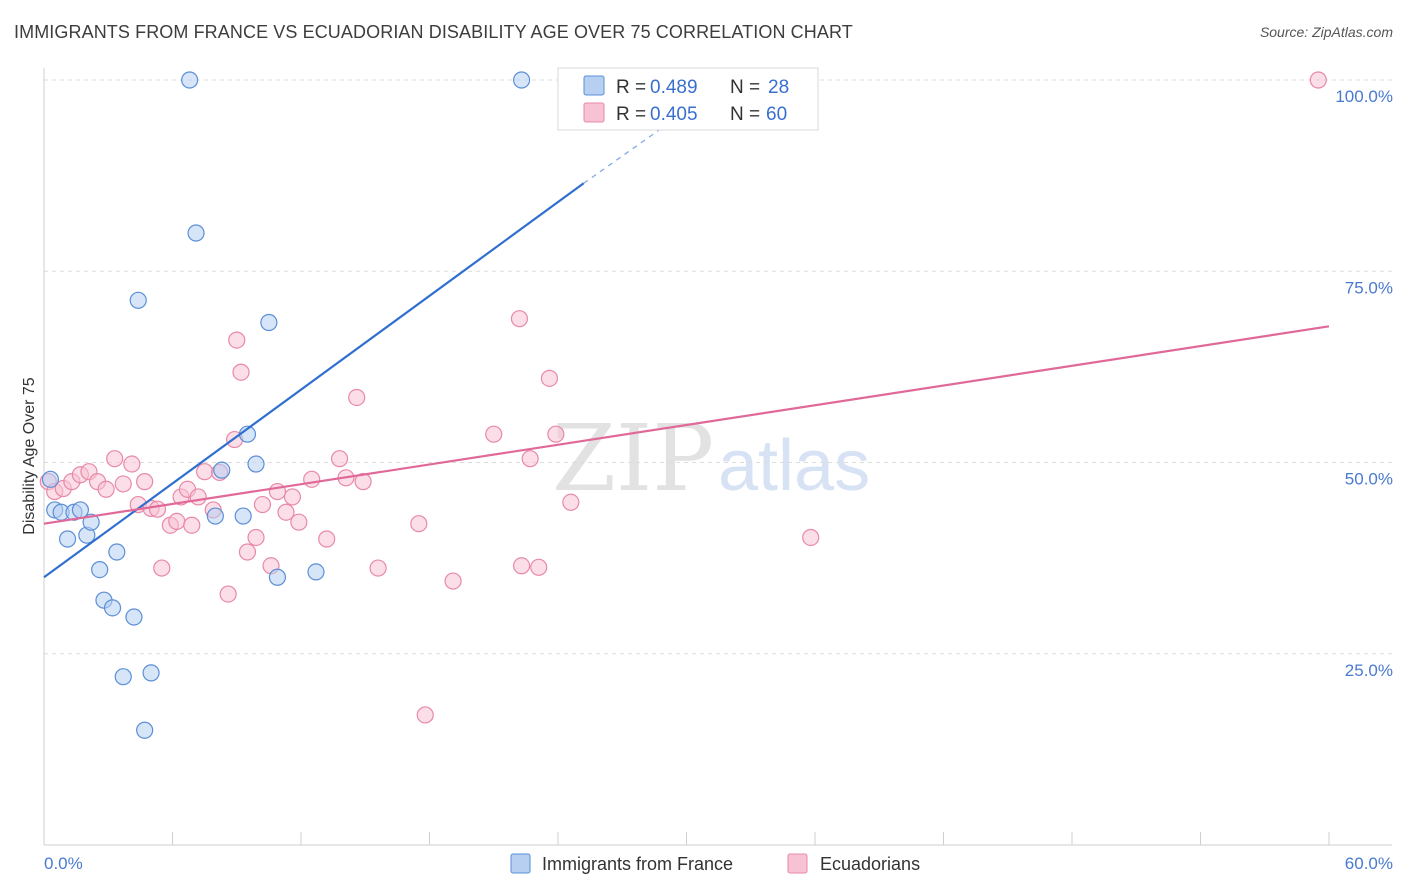 The height and width of the screenshot is (892, 1406). I want to click on y-axis-label: Disability Age Over 75, so click(29, 456).